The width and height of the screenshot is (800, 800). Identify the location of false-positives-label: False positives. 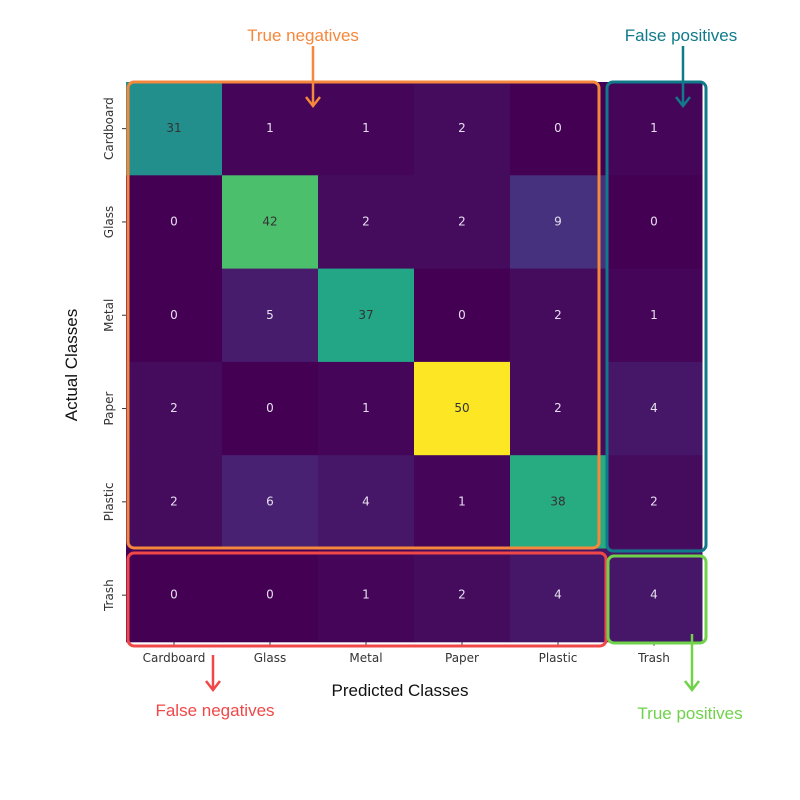
(681, 35).